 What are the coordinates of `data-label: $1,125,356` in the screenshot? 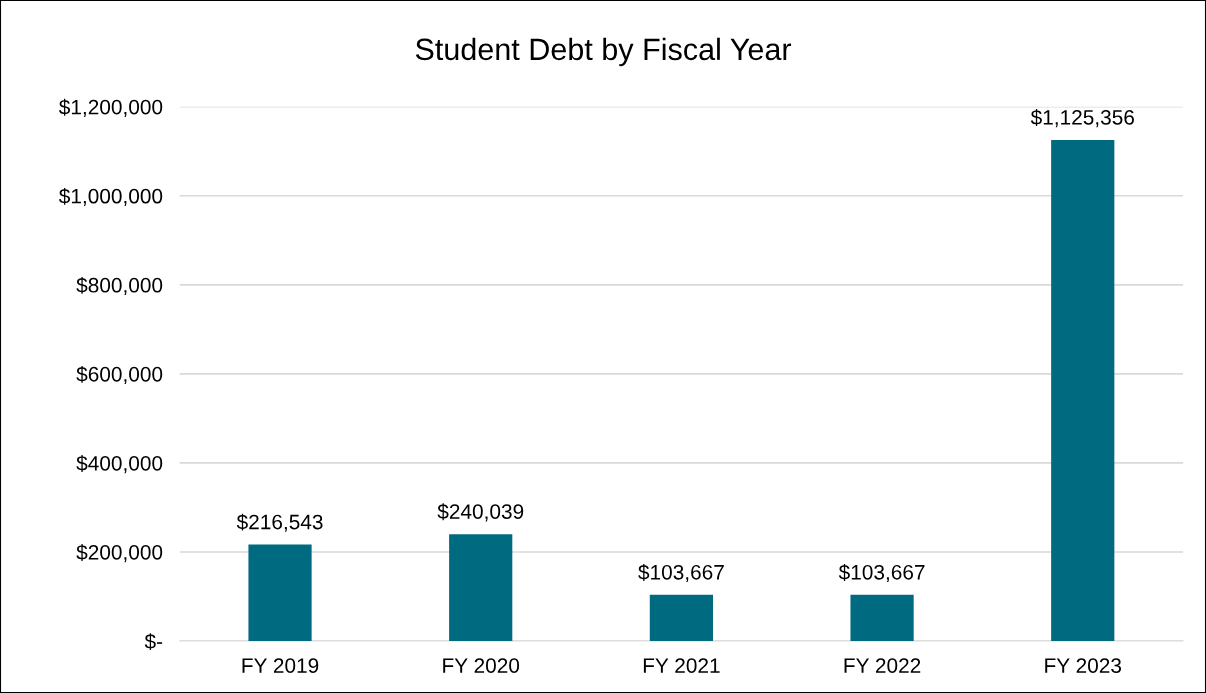 It's located at (1082, 118).